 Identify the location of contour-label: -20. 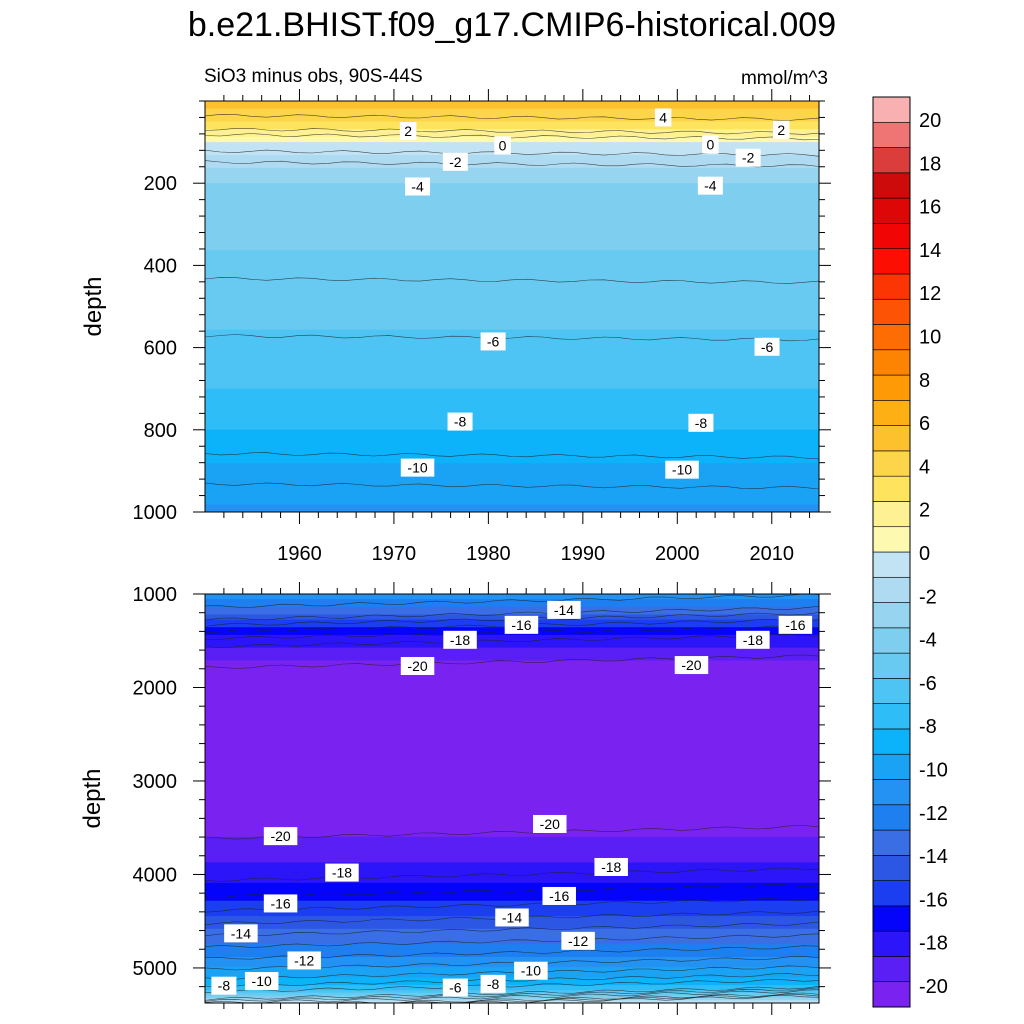
(417, 666).